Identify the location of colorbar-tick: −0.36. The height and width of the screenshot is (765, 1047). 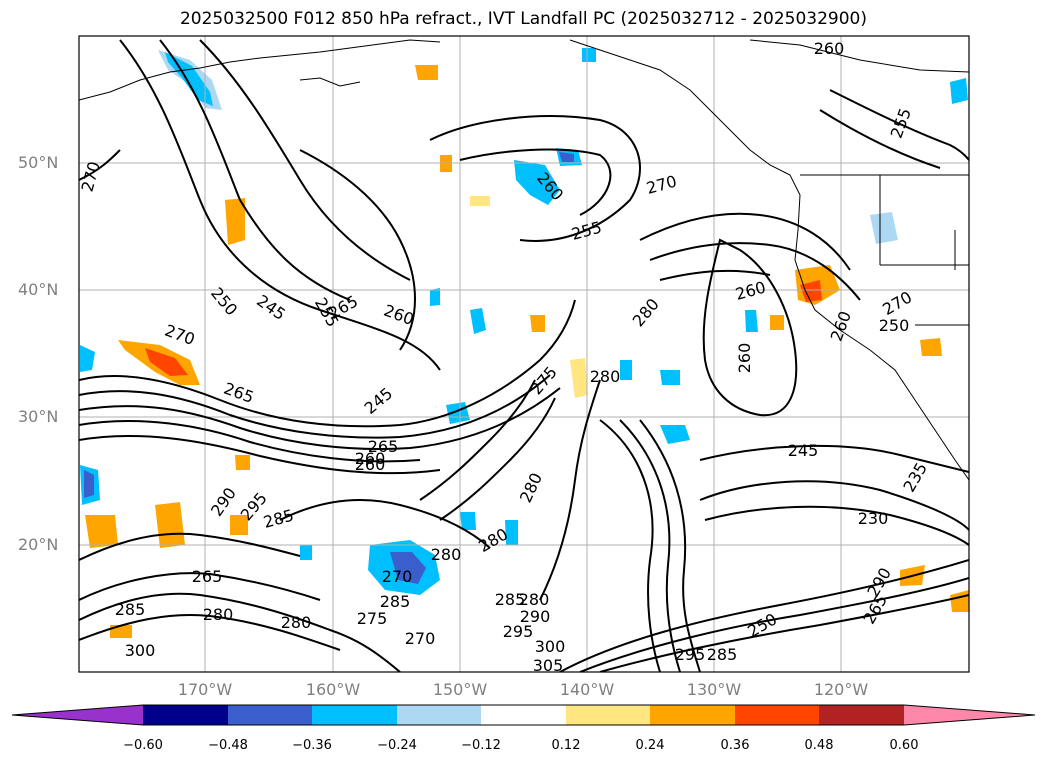
(312, 745).